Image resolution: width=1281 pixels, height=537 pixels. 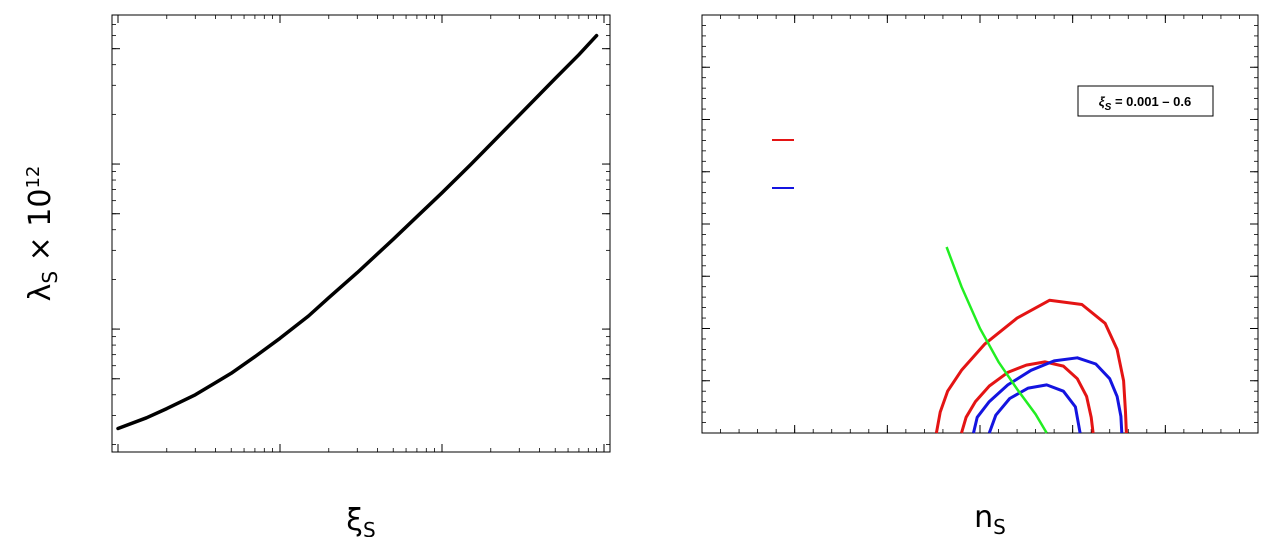 What do you see at coordinates (360, 520) in the screenshot?
I see `x-axis-label: ξS` at bounding box center [360, 520].